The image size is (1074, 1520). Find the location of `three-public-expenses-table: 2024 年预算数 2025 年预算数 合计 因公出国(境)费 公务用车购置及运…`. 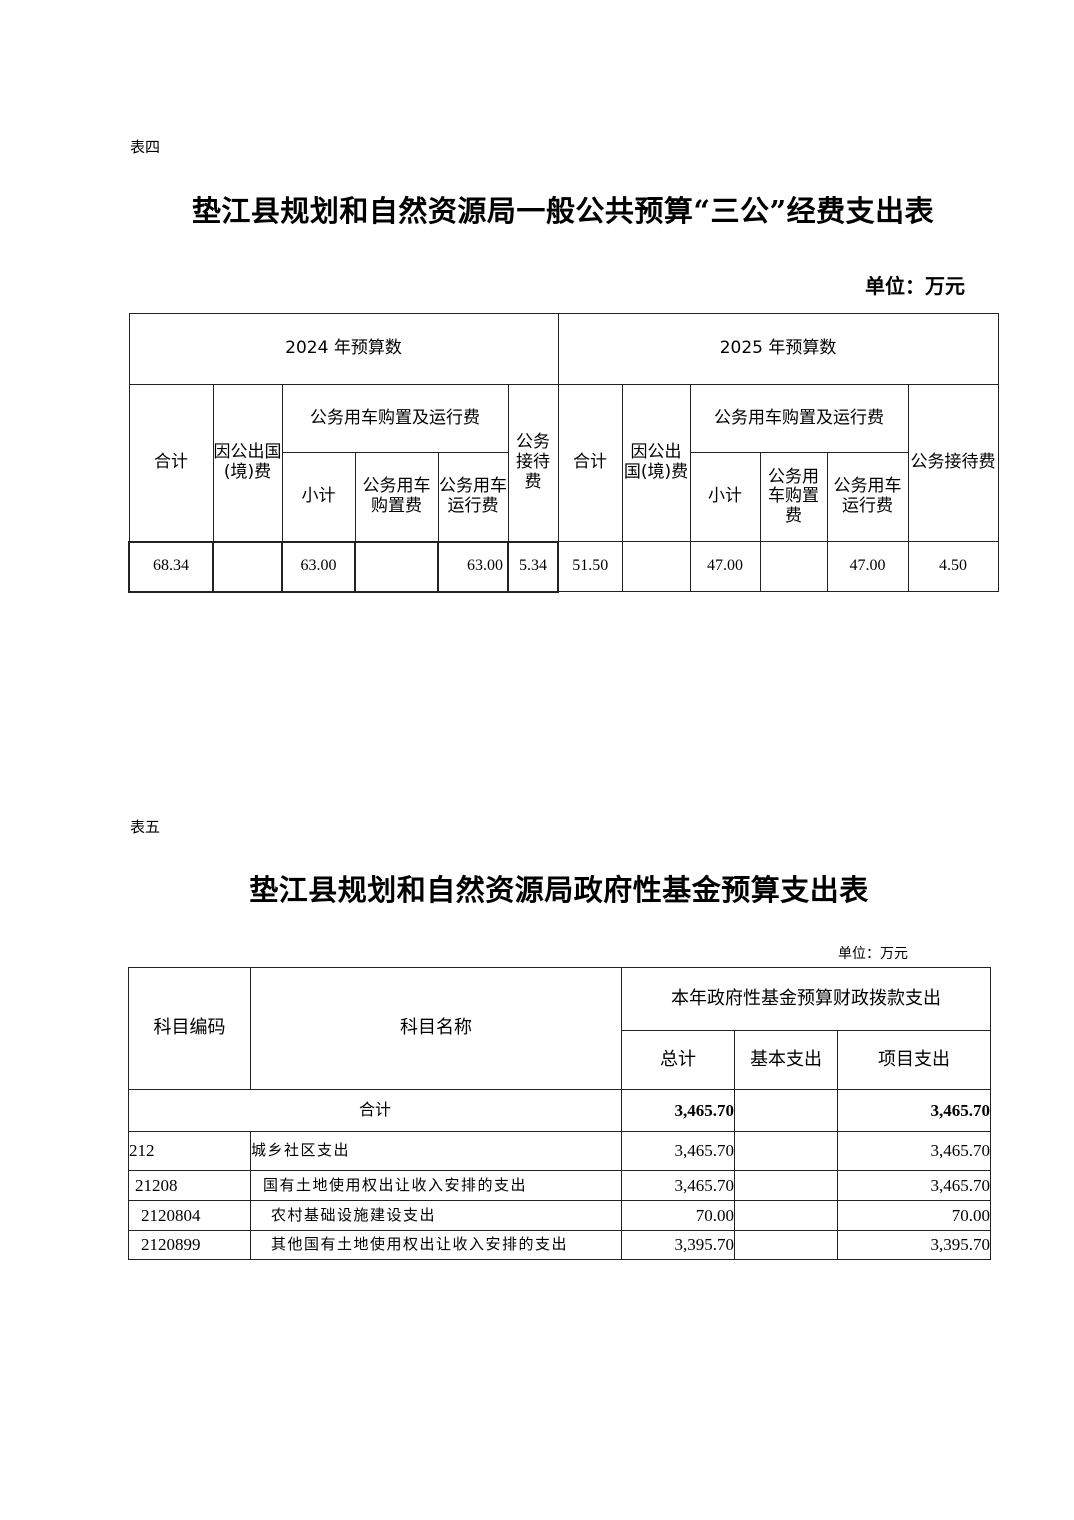

three-public-expenses-table: 2024 年预算数 2025 年预算数 合计 因公出国(境)费 公务用车购置及运… is located at coordinates (563, 453).